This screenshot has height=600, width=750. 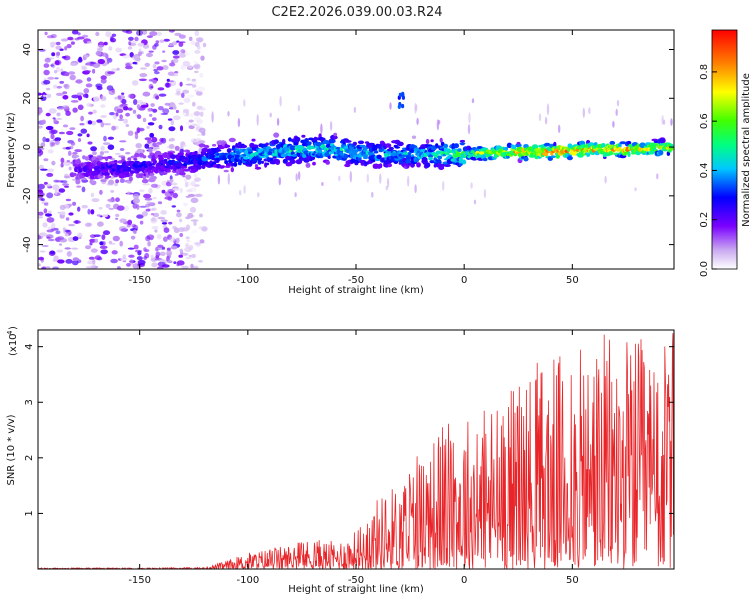 I want to click on snr-ytick-label: 4, so click(x=29, y=346).